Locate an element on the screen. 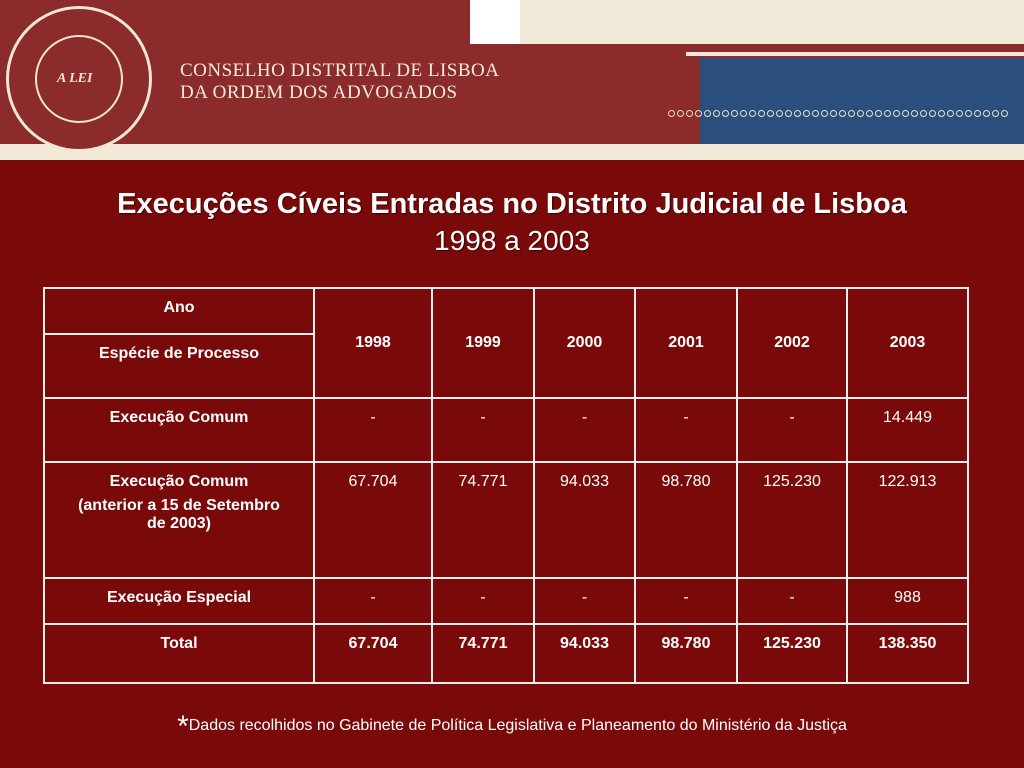  header-bottom-strip is located at coordinates (512, 152).